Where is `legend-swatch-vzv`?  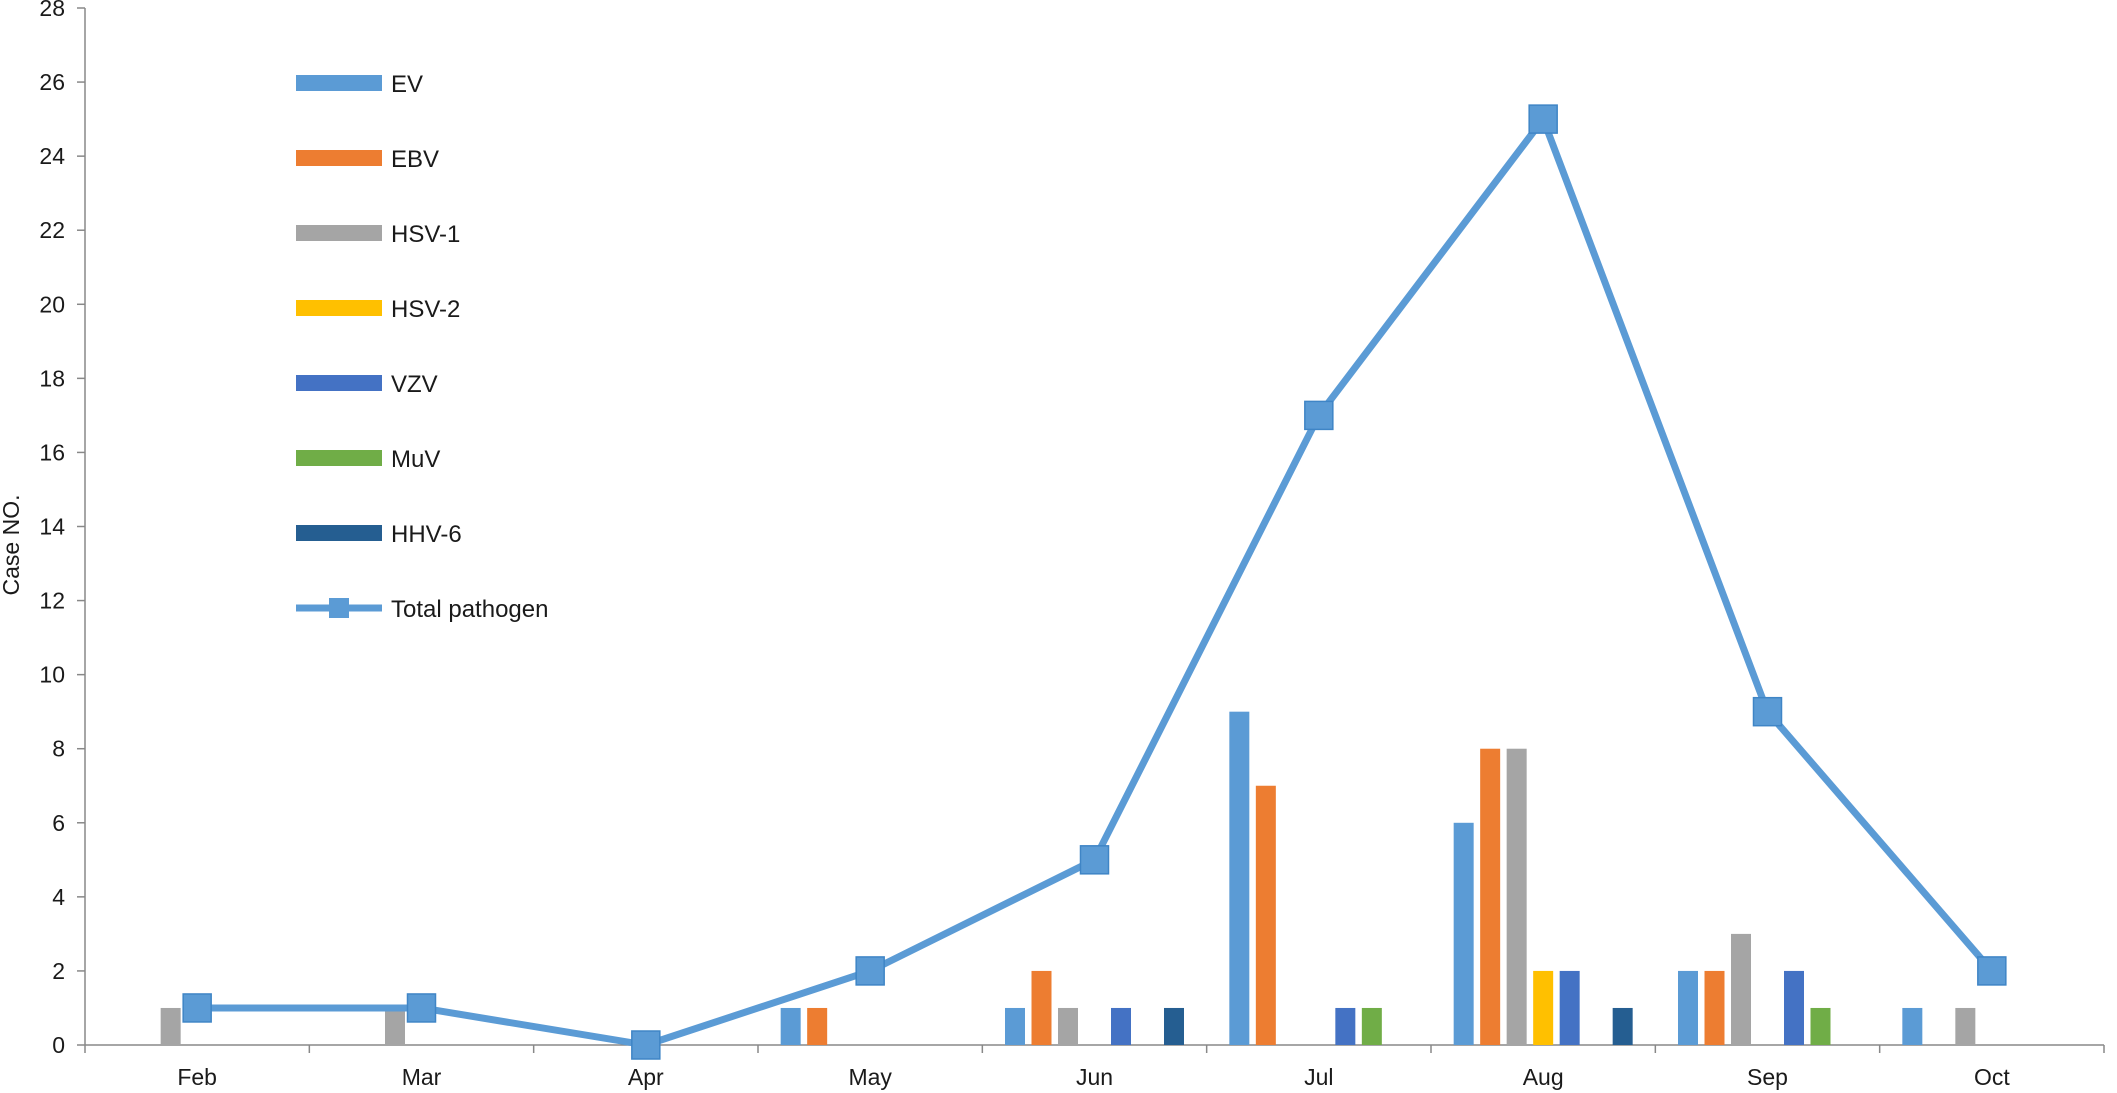
legend-swatch-vzv is located at coordinates (339, 383).